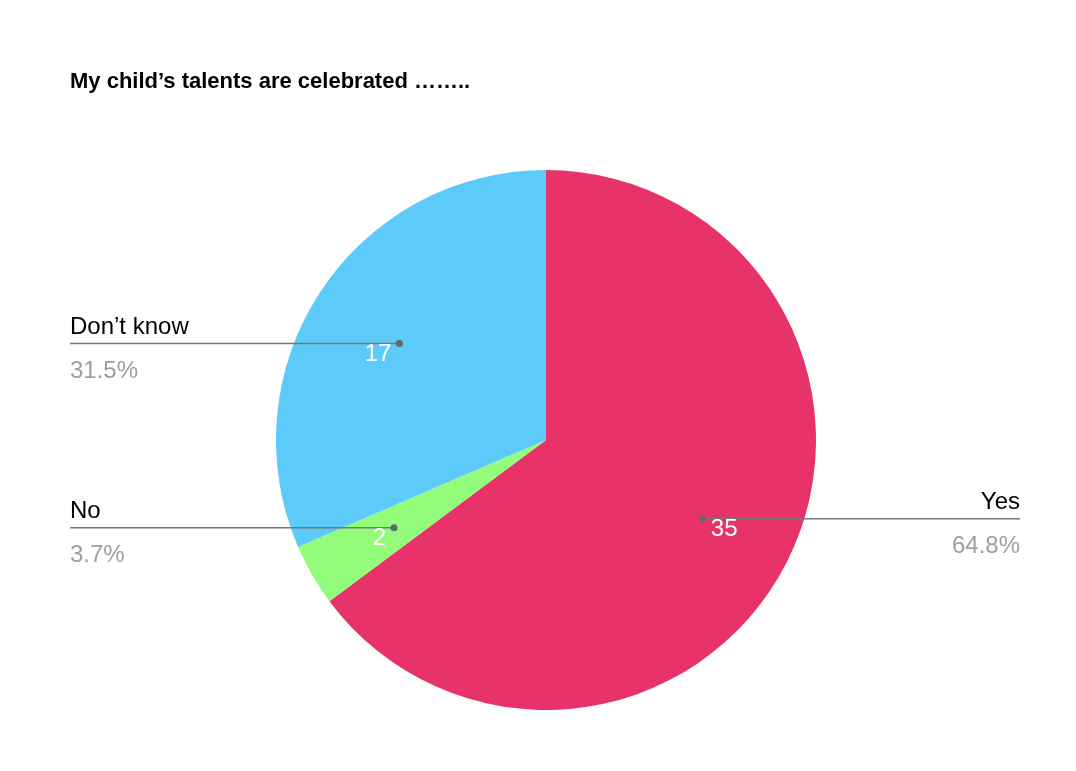 This screenshot has height=771, width=1076. Describe the element at coordinates (130, 325) in the screenshot. I see `slice-label: Don’t know` at that location.